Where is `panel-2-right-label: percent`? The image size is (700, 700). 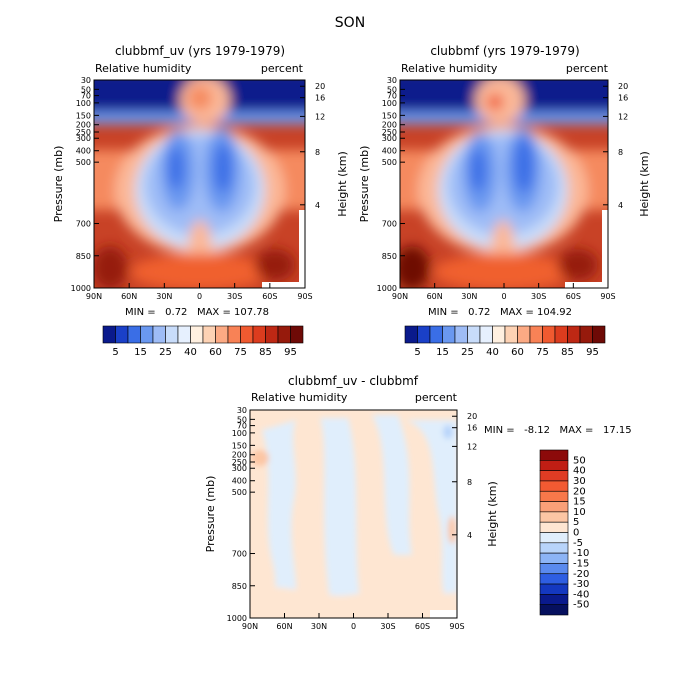
panel-2-right-label: percent is located at coordinates (587, 68).